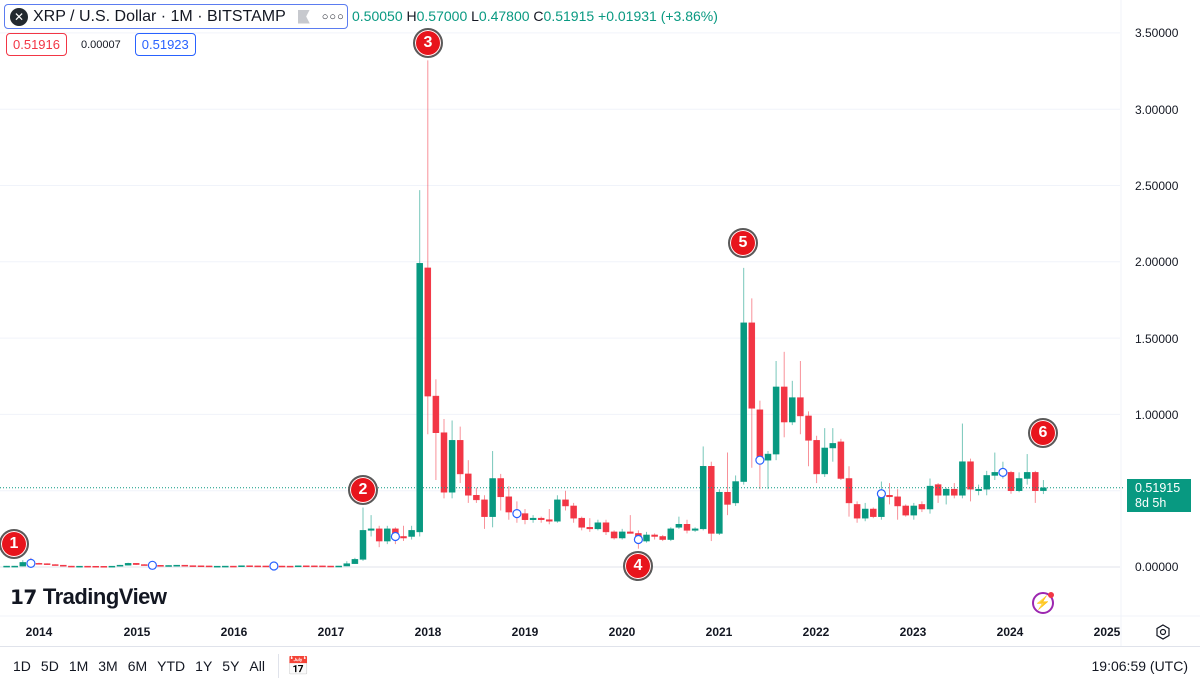  I want to click on price-tick: 1.00000, so click(1157, 415).